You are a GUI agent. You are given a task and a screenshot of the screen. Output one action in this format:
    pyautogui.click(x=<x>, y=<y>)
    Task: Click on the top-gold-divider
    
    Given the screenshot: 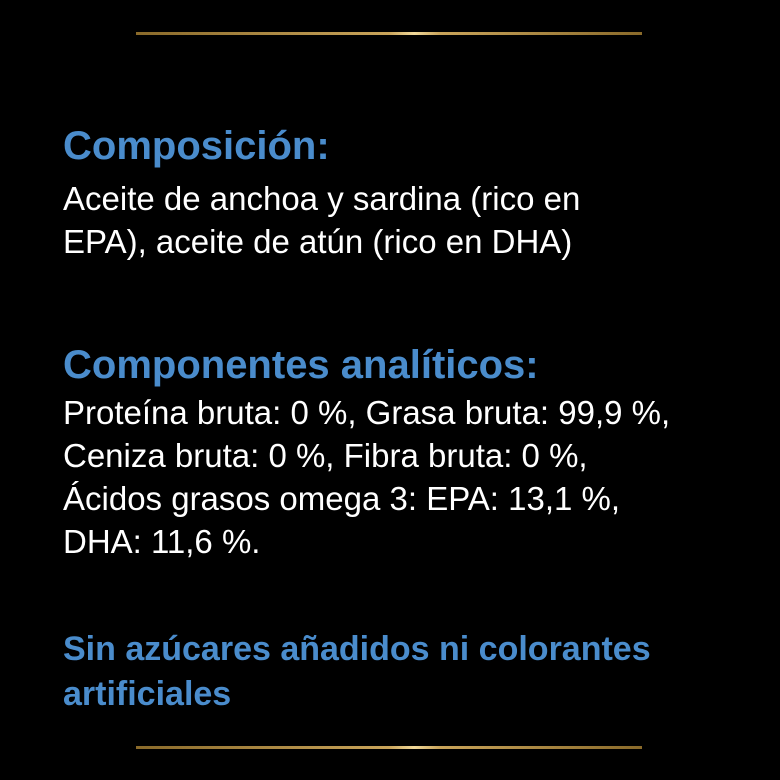 What is the action you would take?
    pyautogui.click(x=389, y=33)
    